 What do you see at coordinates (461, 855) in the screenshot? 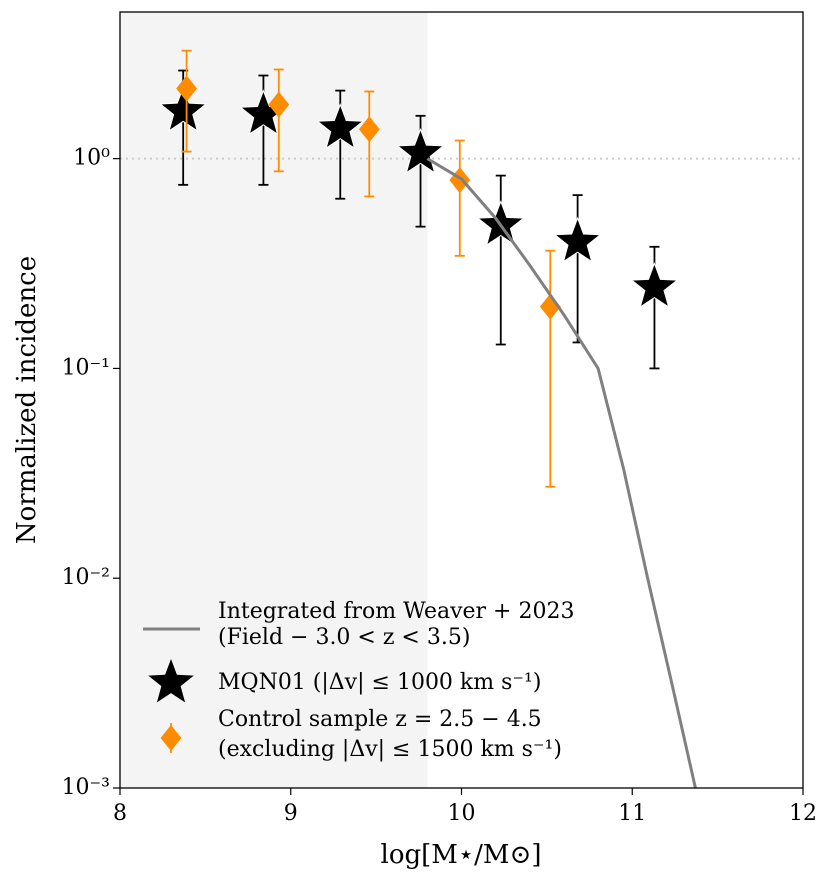
I see `x-axis-label: log[M⋆/M⊙]` at bounding box center [461, 855].